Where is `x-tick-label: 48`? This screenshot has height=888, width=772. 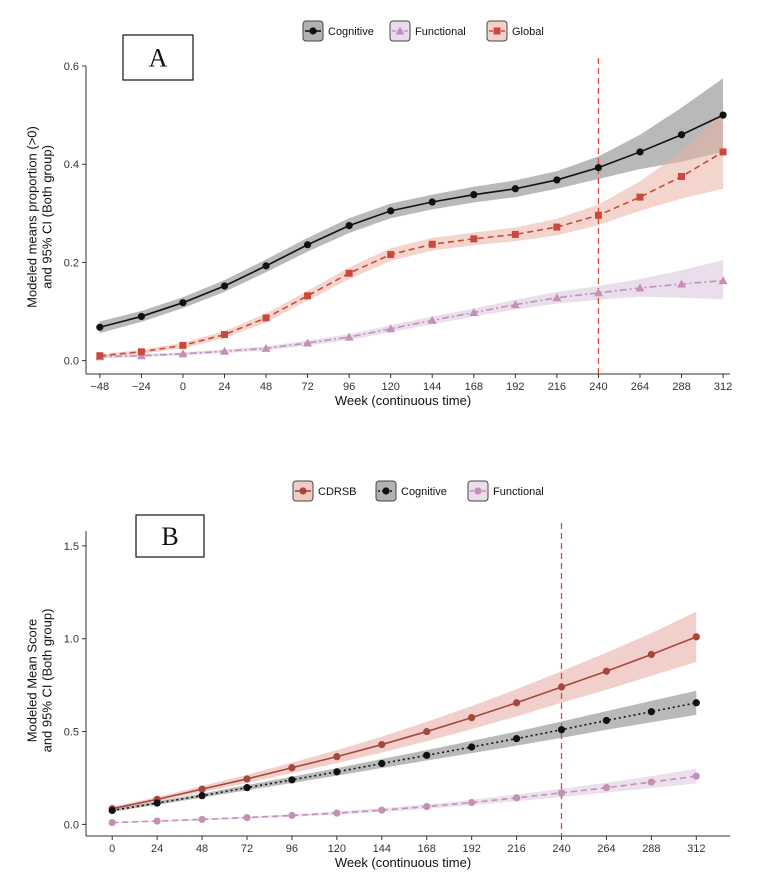 x-tick-label: 48 is located at coordinates (202, 849).